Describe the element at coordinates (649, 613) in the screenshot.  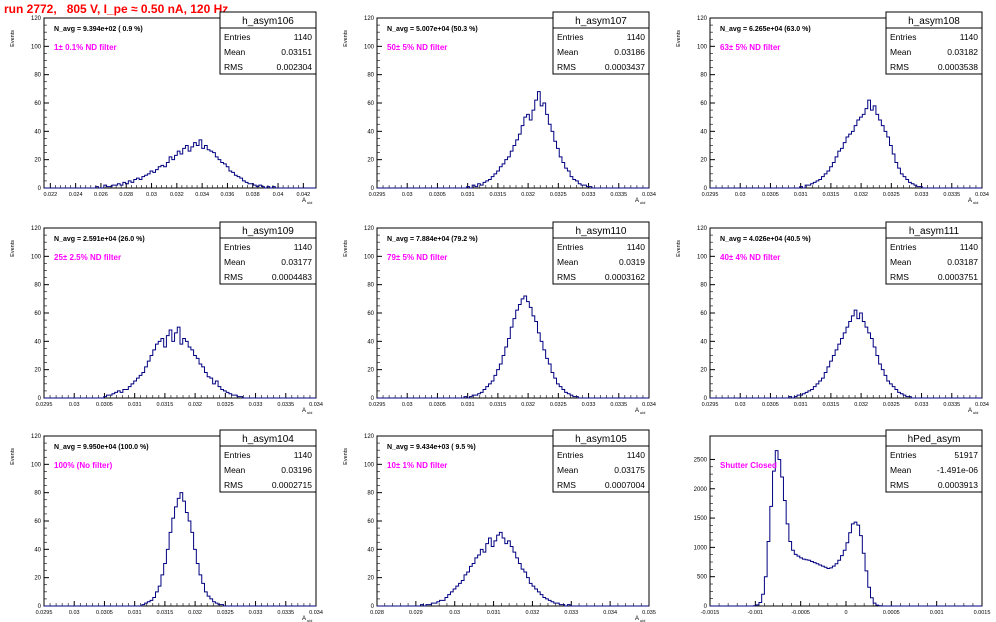
I see `x-tick-label: 0.035` at that location.